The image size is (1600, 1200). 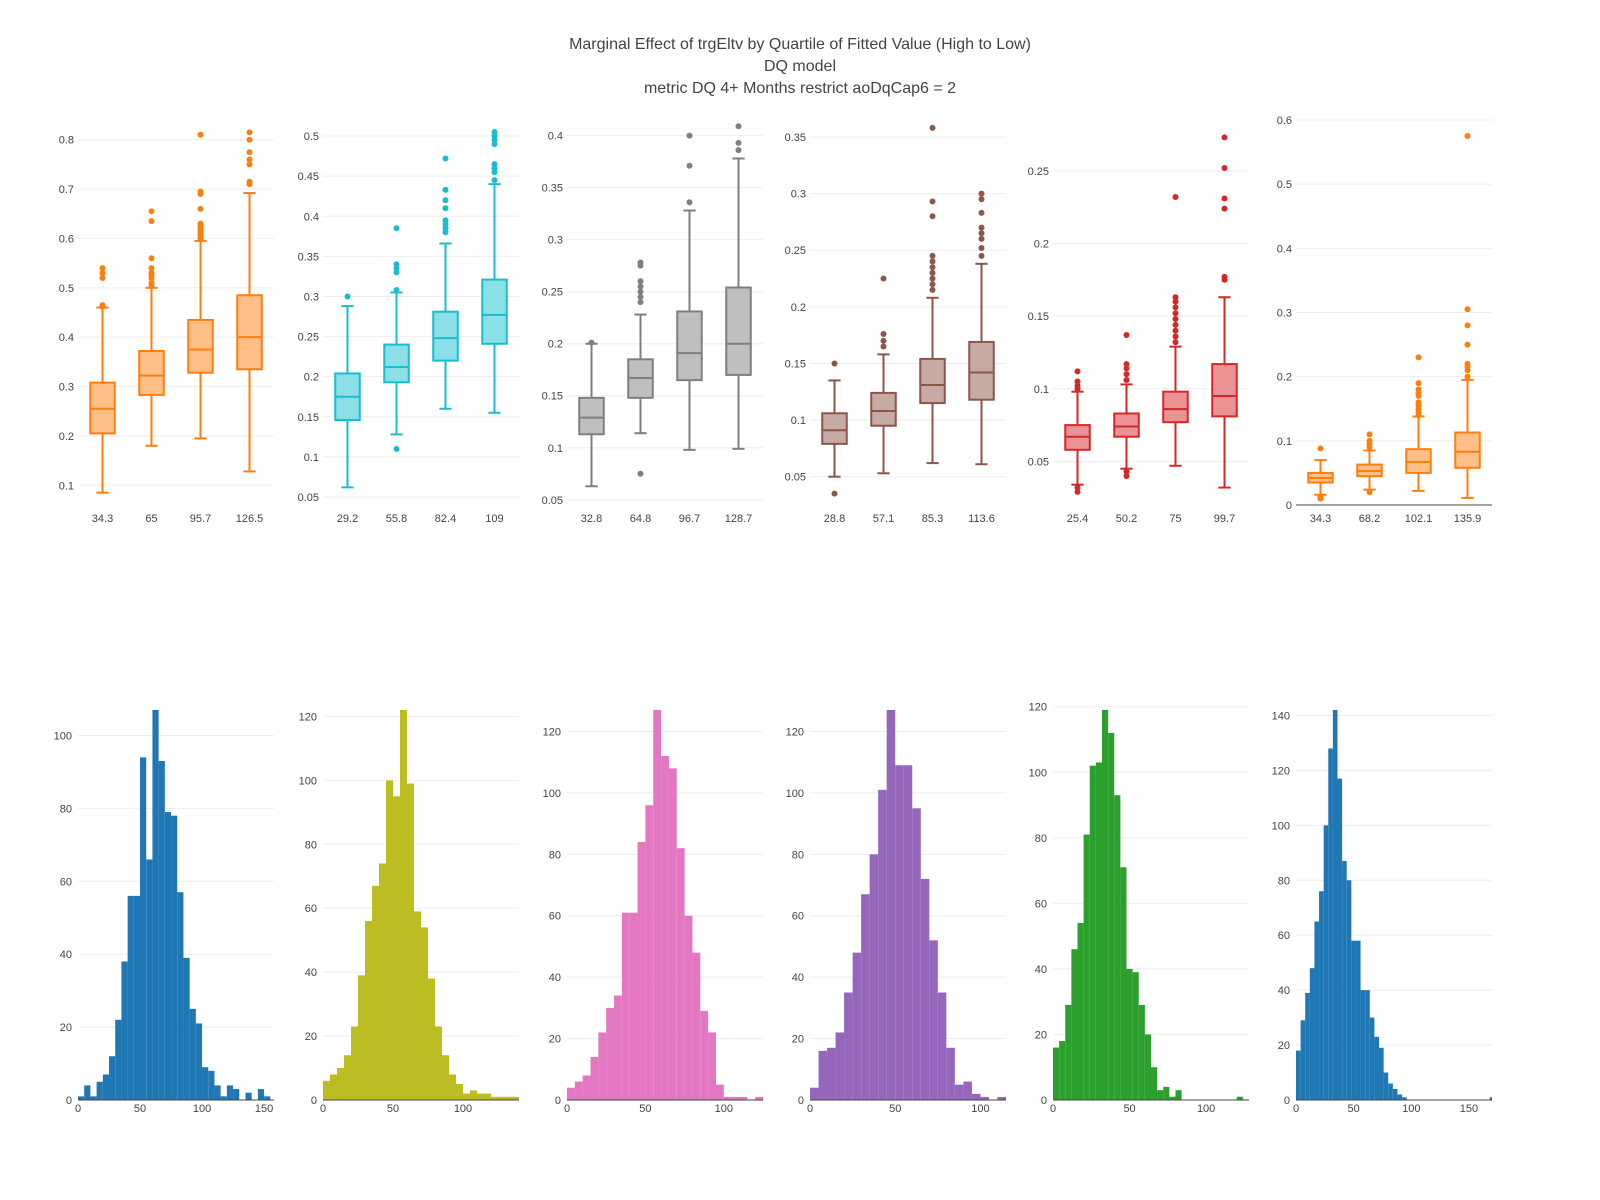 What do you see at coordinates (795, 251) in the screenshot?
I see `y-tick-label: 0.25` at bounding box center [795, 251].